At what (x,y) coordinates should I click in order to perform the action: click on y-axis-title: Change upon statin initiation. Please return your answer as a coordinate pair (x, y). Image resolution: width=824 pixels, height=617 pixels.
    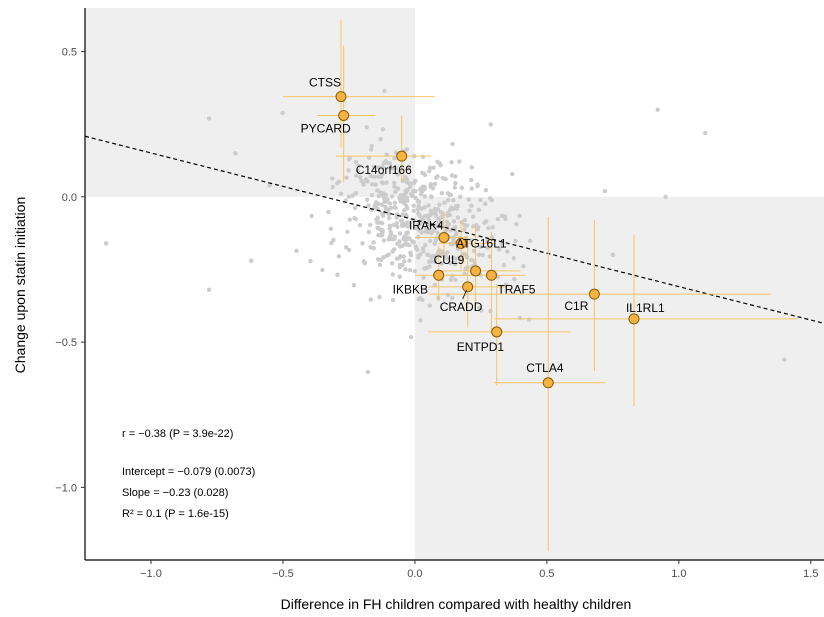
    Looking at the image, I should click on (20, 285).